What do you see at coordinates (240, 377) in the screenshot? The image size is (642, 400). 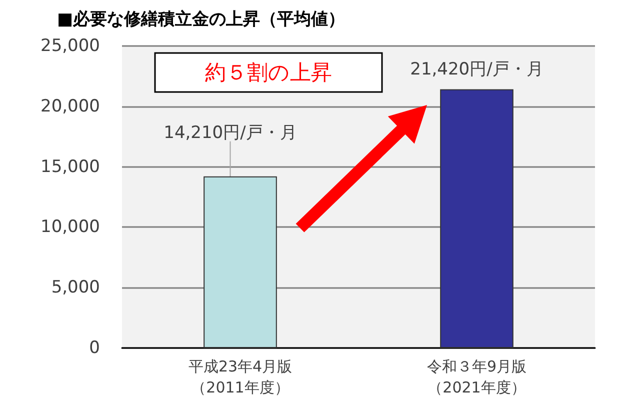 I see `x-tick-label: 平成23年4月版（2011年度）` at bounding box center [240, 377].